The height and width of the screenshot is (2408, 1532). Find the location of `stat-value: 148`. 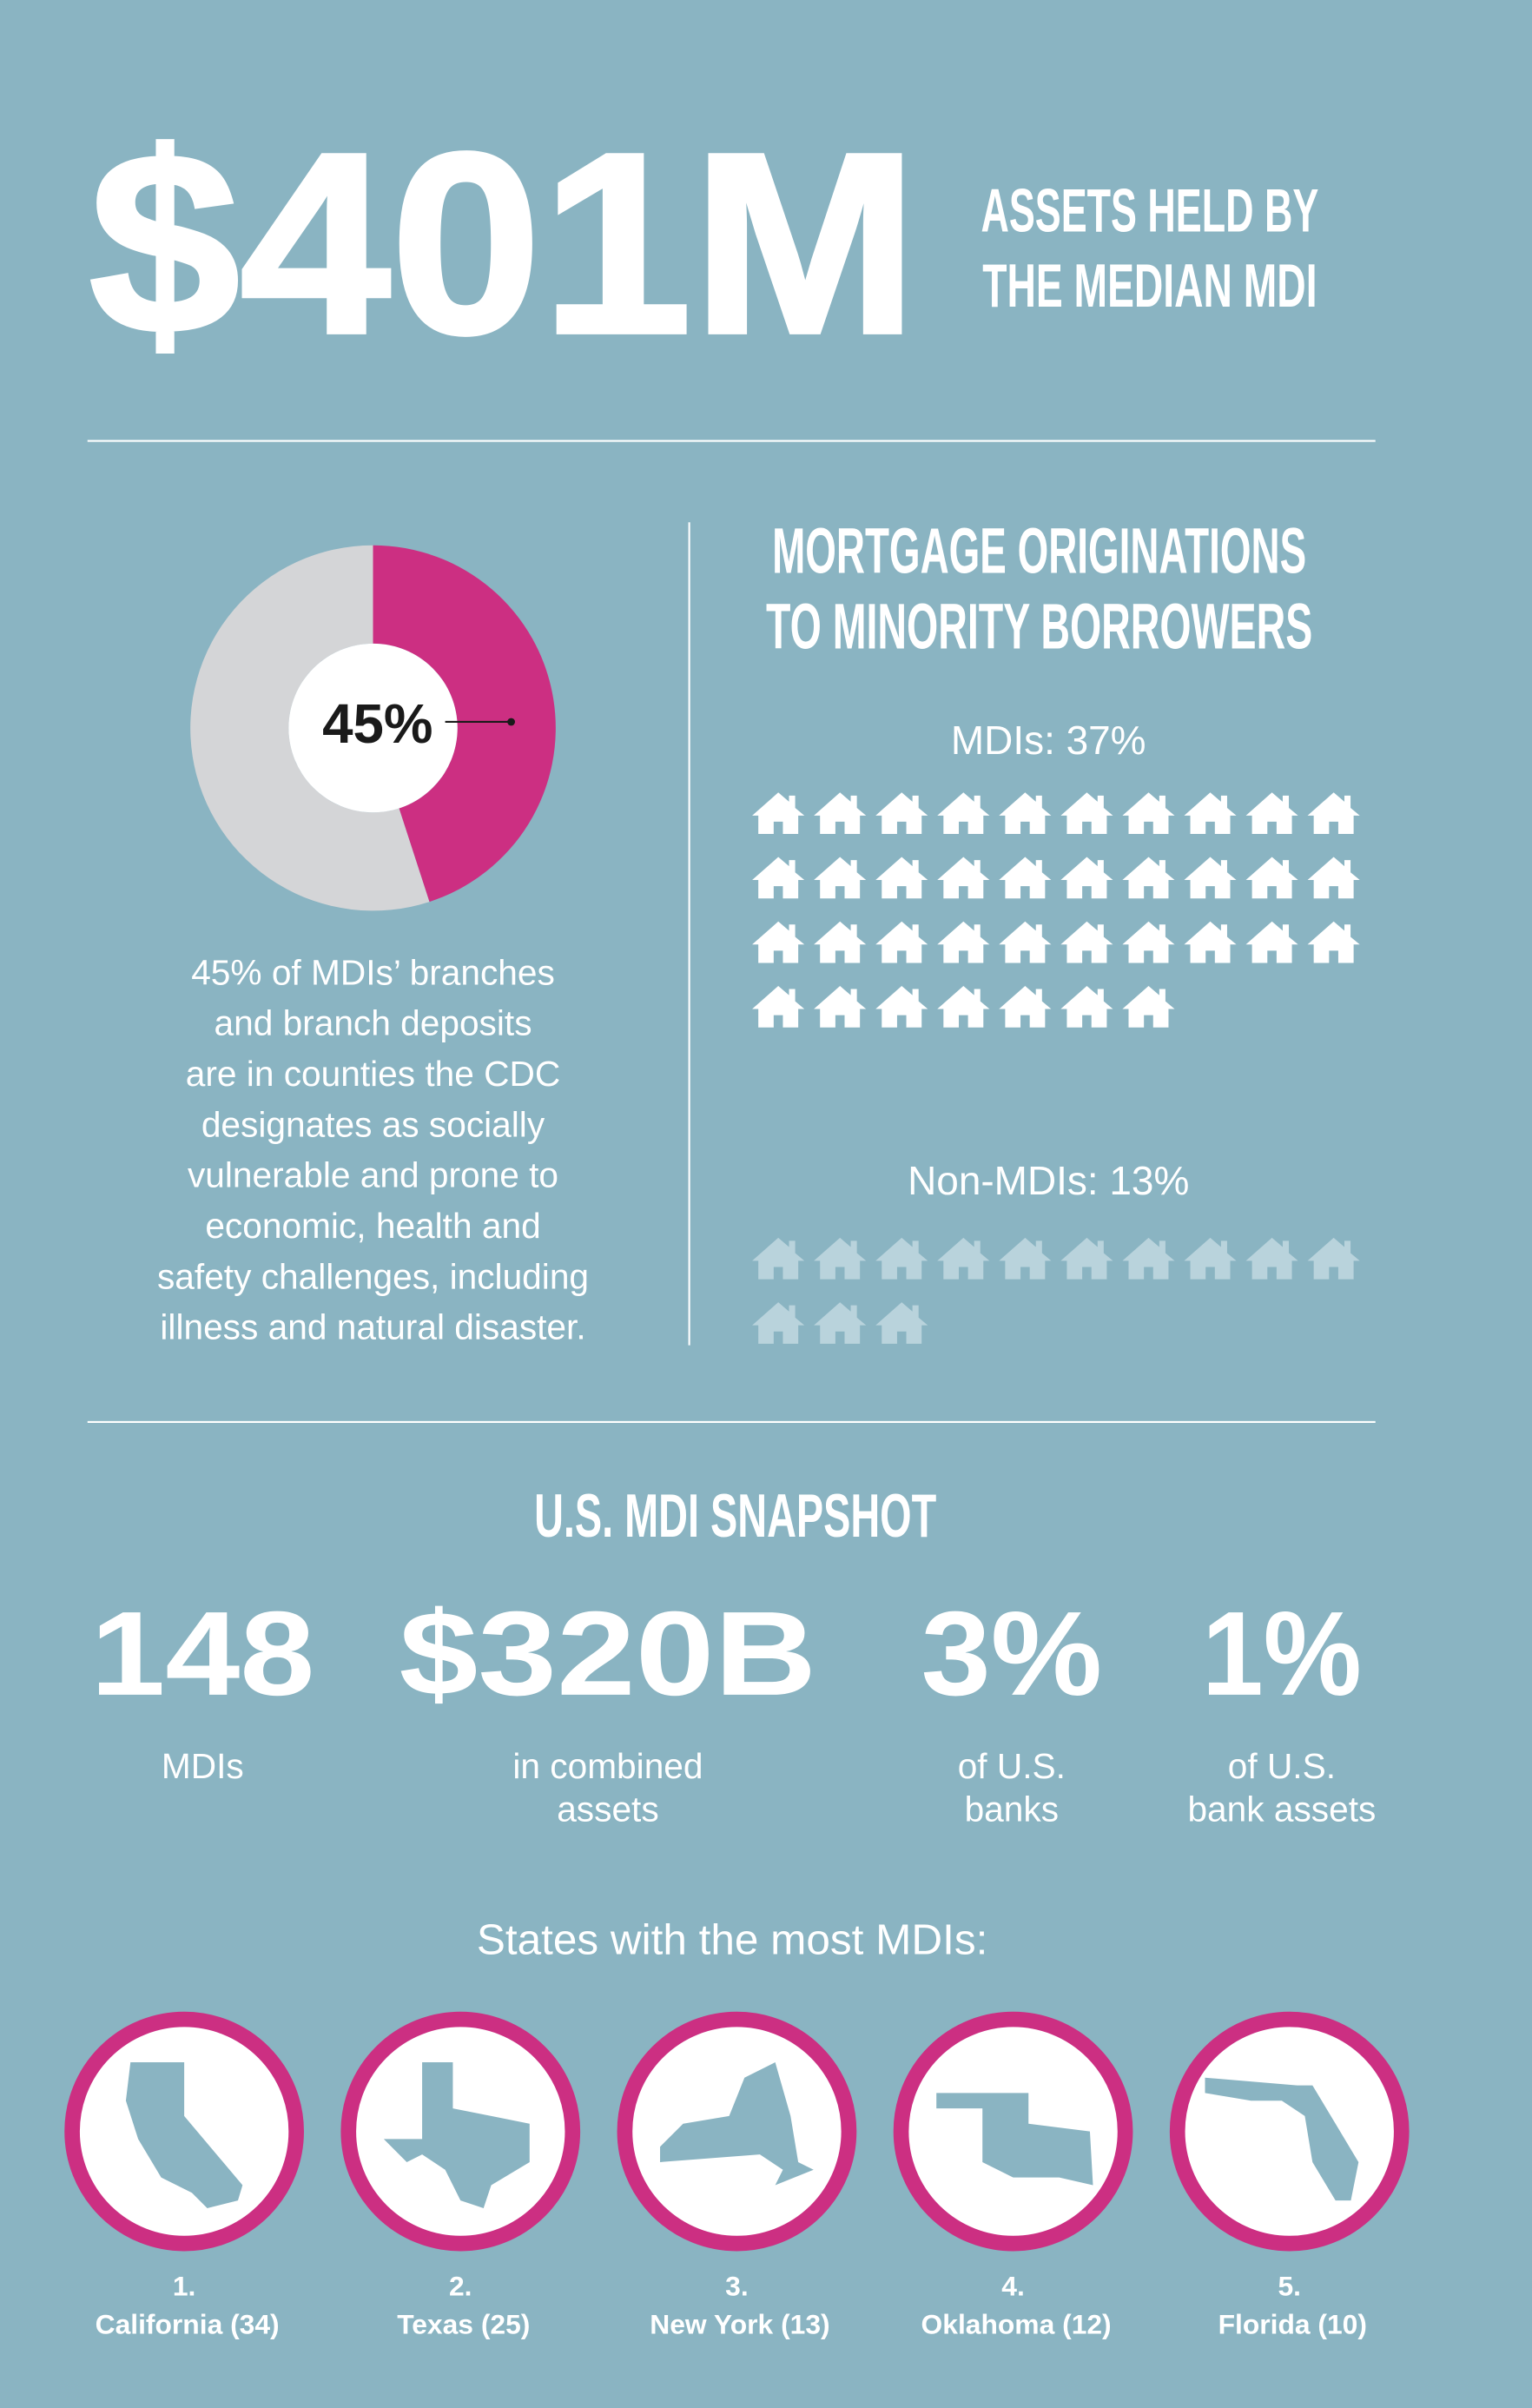

stat-value: 148 is located at coordinates (202, 1654).